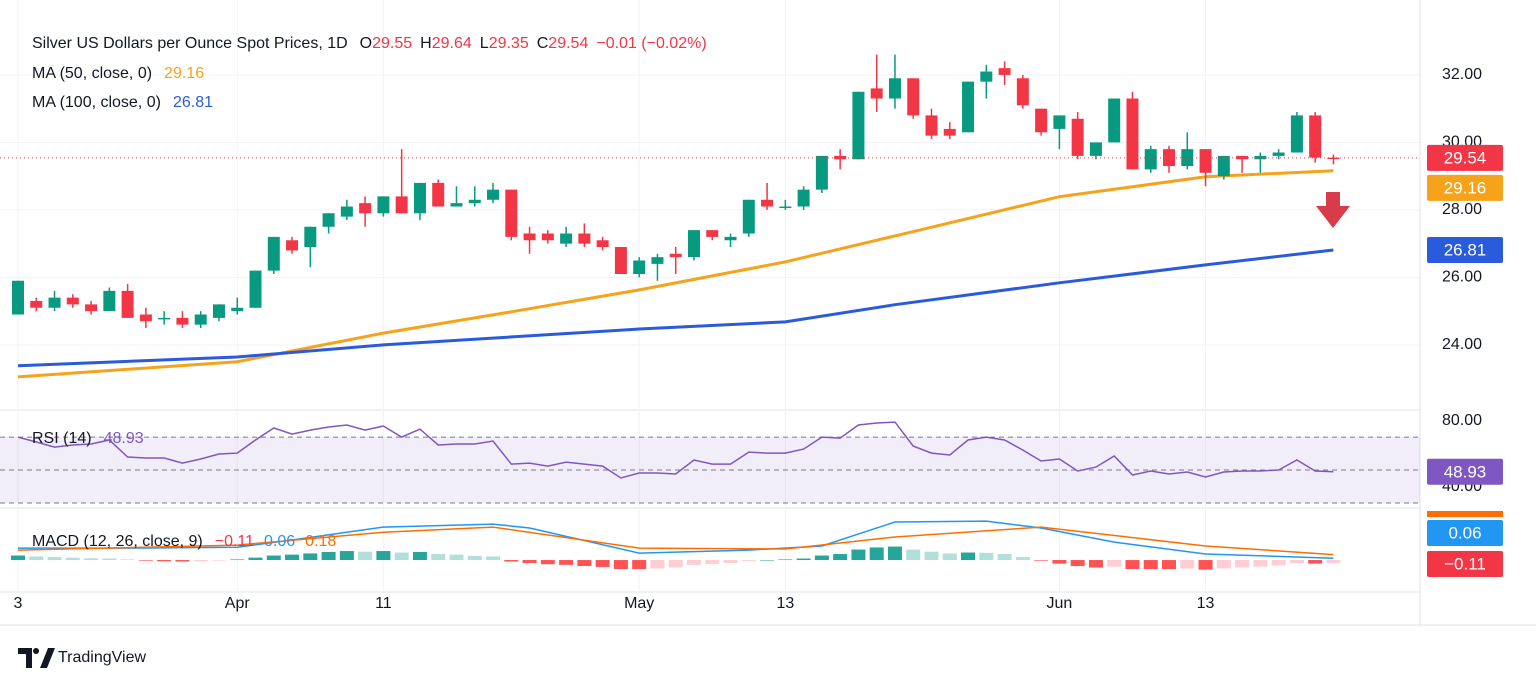 This screenshot has width=1536, height=688. What do you see at coordinates (62, 438) in the screenshot?
I see `rsi-name: RSI (14)` at bounding box center [62, 438].